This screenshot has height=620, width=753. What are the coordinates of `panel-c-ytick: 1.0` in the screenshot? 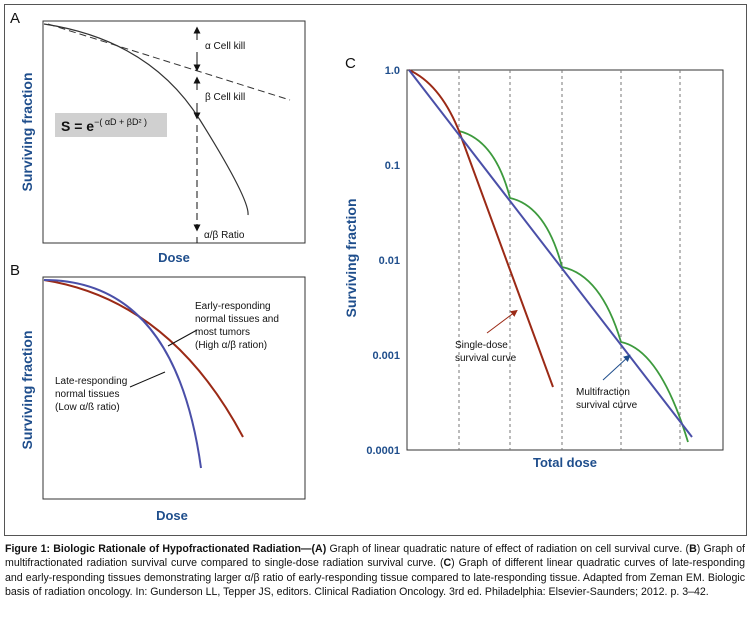 It's located at (392, 71).